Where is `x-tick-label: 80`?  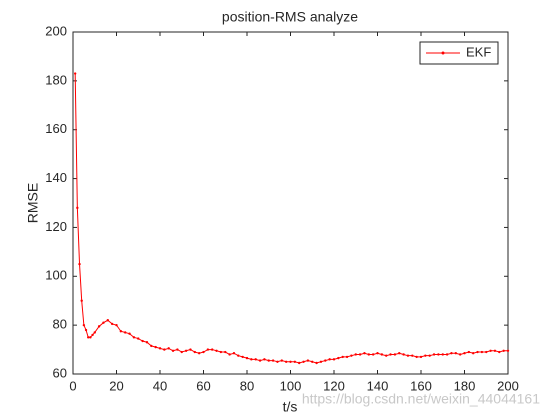 x-tick-label: 80 is located at coordinates (247, 385).